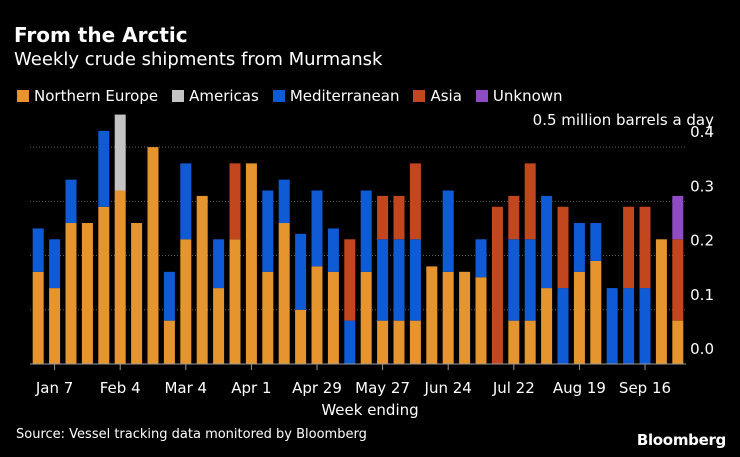 The width and height of the screenshot is (740, 457). What do you see at coordinates (481, 96) in the screenshot?
I see `legend-swatch-unknown` at bounding box center [481, 96].